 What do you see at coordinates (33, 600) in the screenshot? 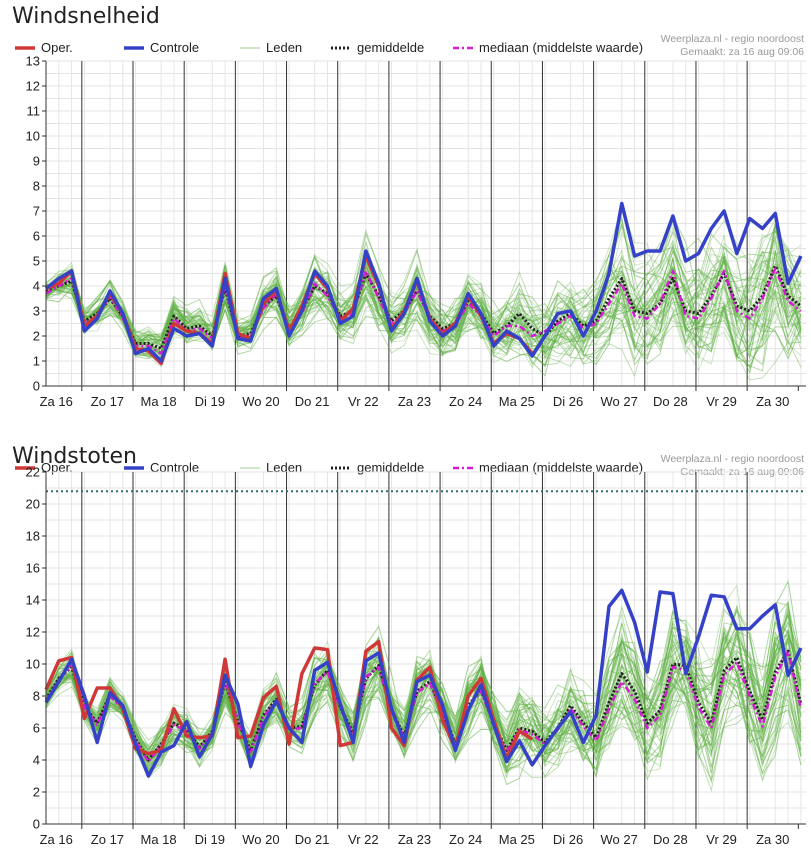
I see `y-tick-label: 14` at bounding box center [33, 600].